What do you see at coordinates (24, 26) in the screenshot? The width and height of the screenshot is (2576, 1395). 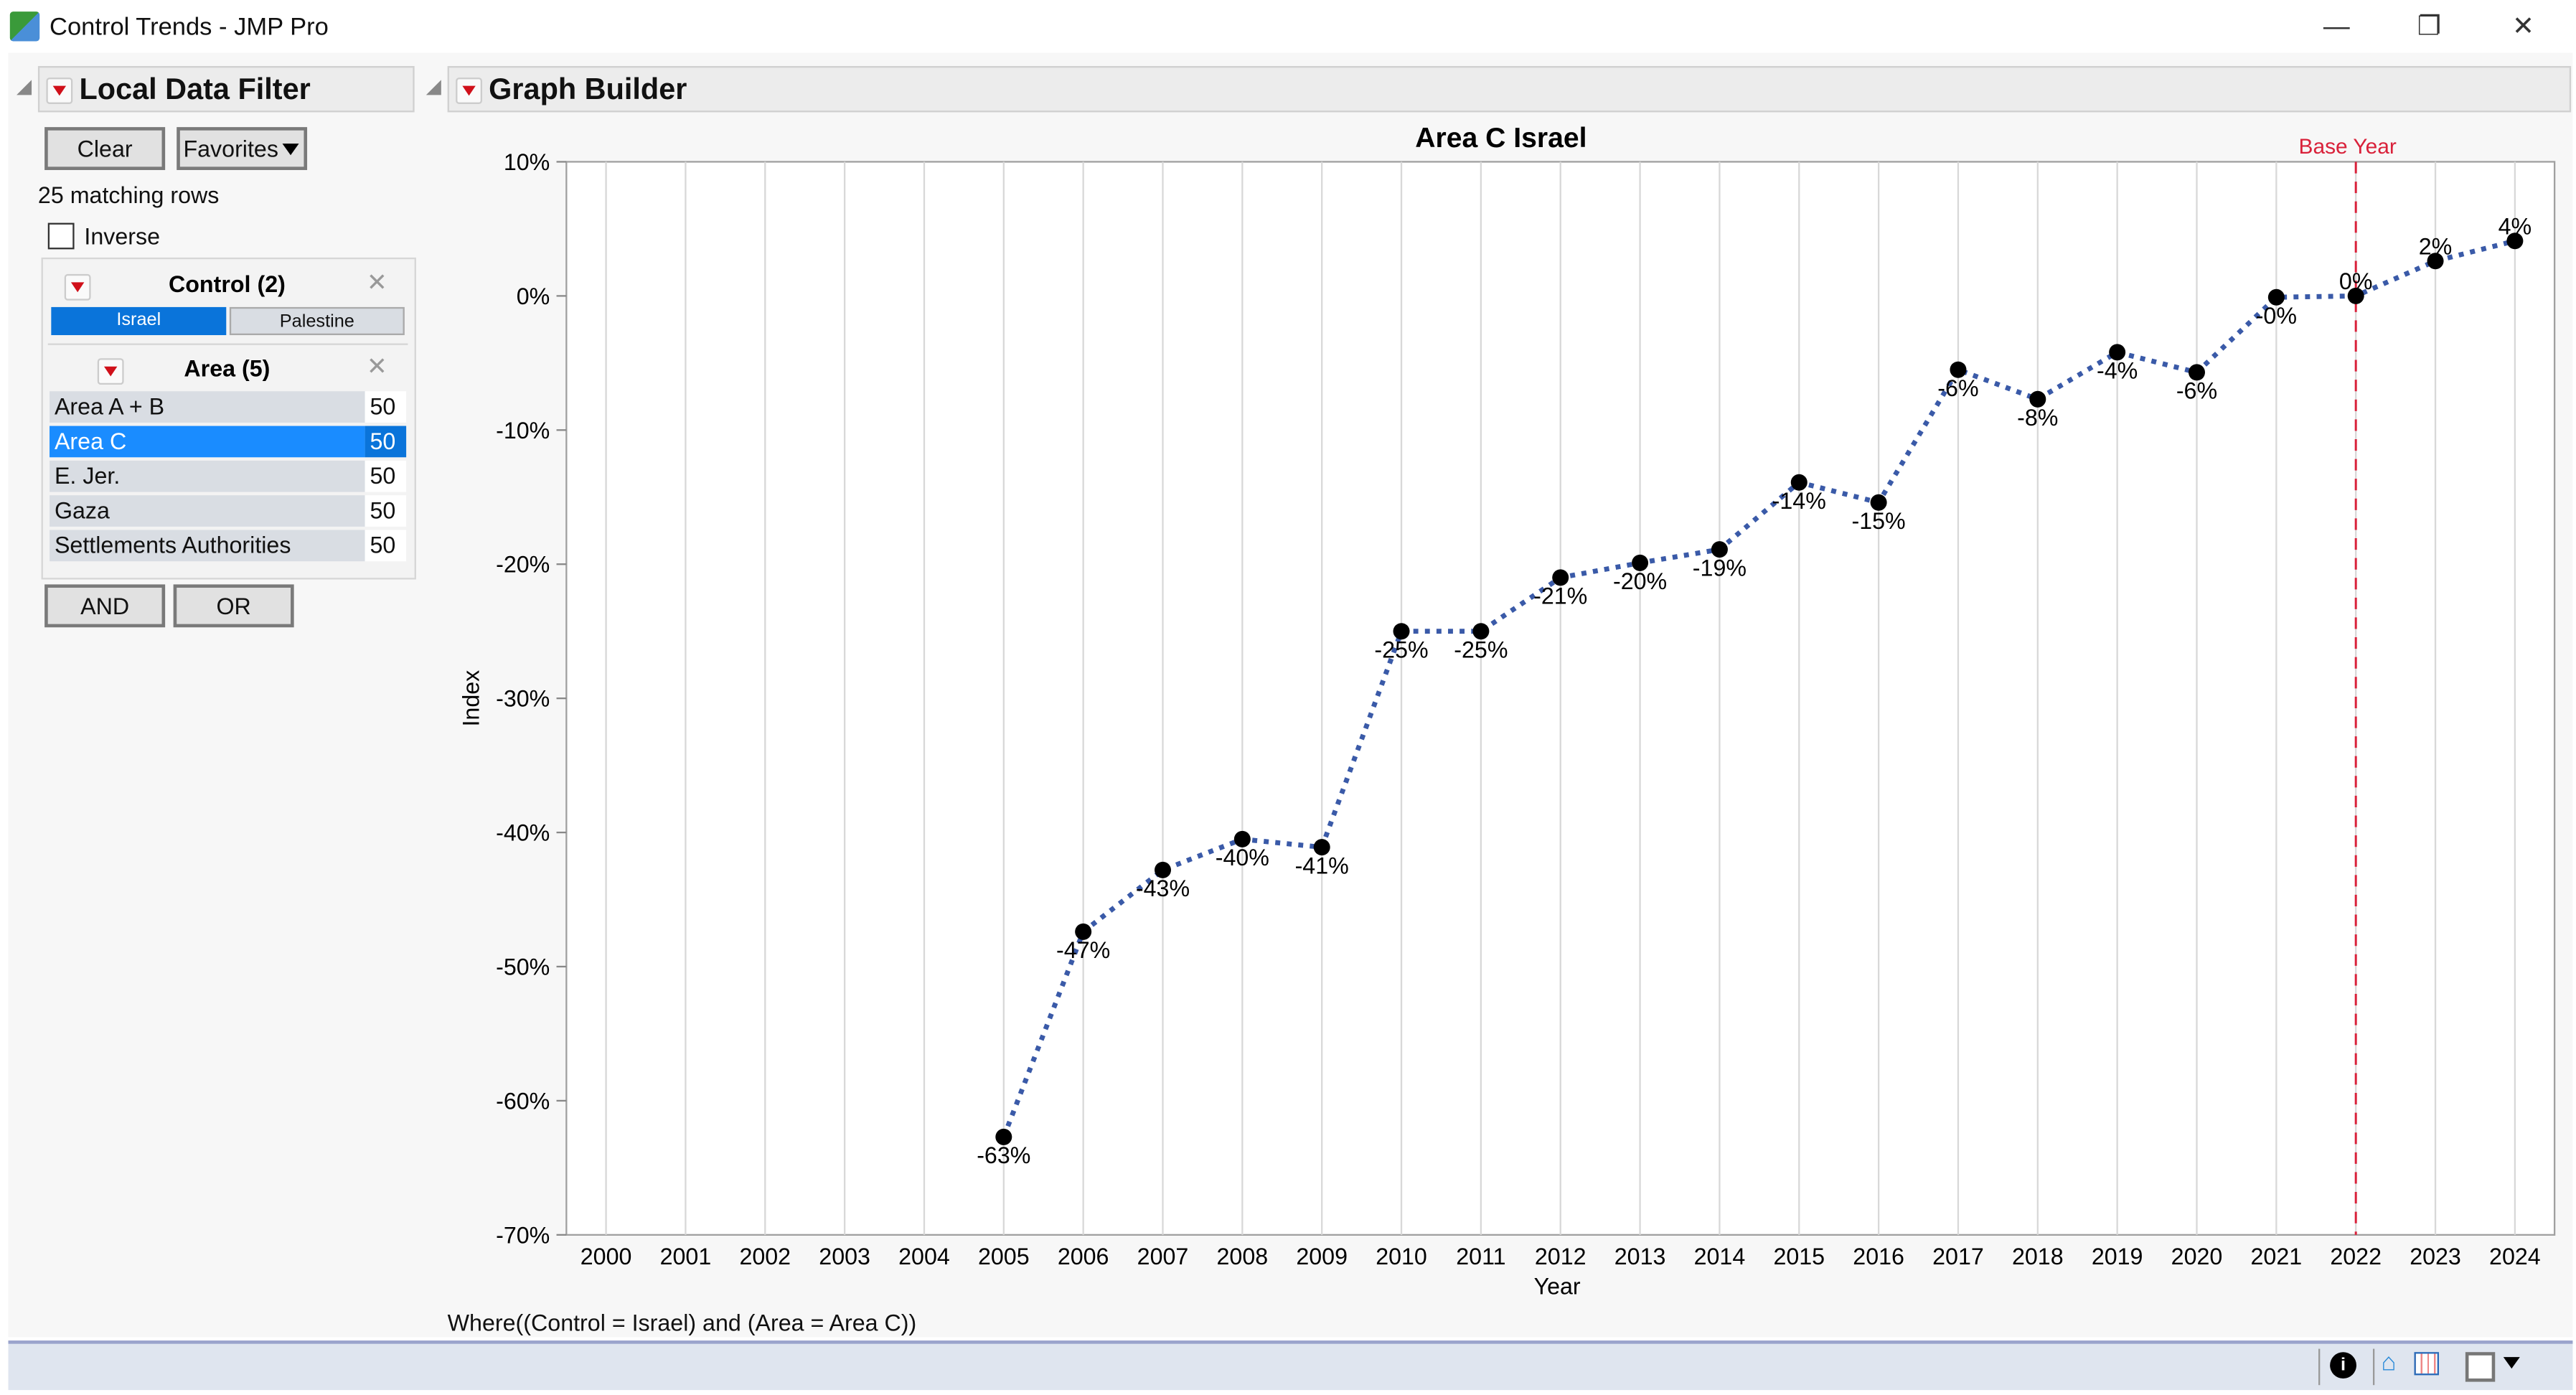 I see `jmp-app-icon` at bounding box center [24, 26].